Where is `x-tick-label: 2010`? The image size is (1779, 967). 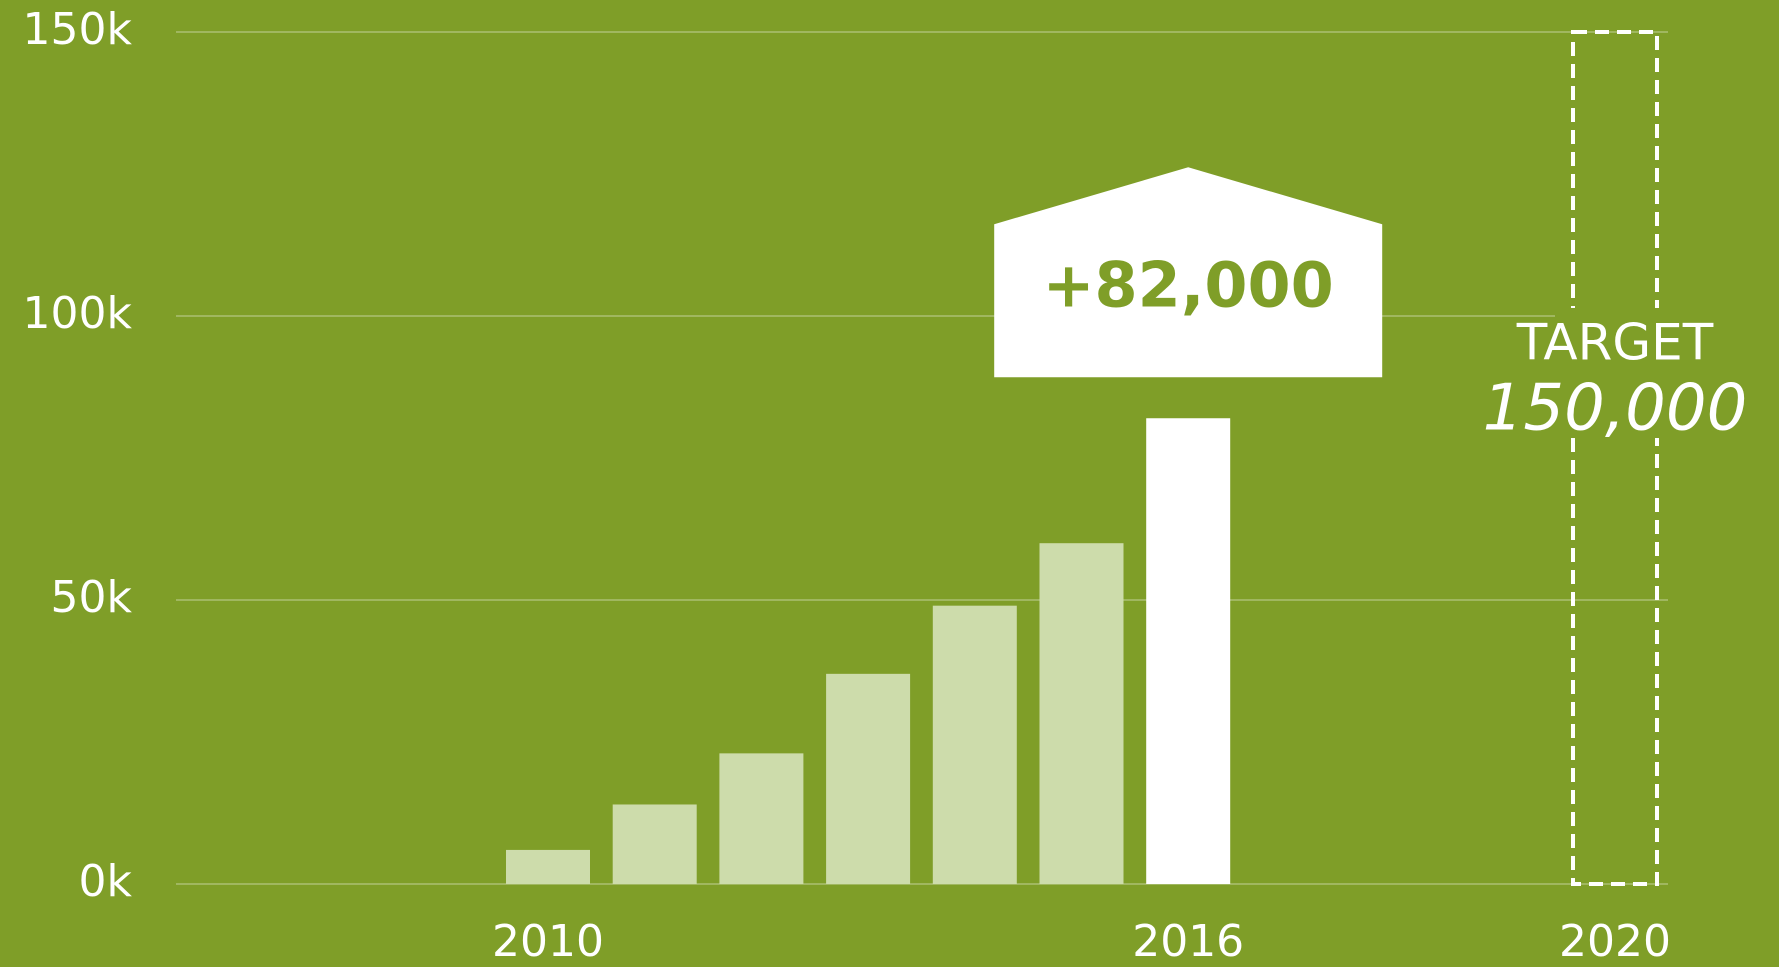 x-tick-label: 2010 is located at coordinates (548, 941).